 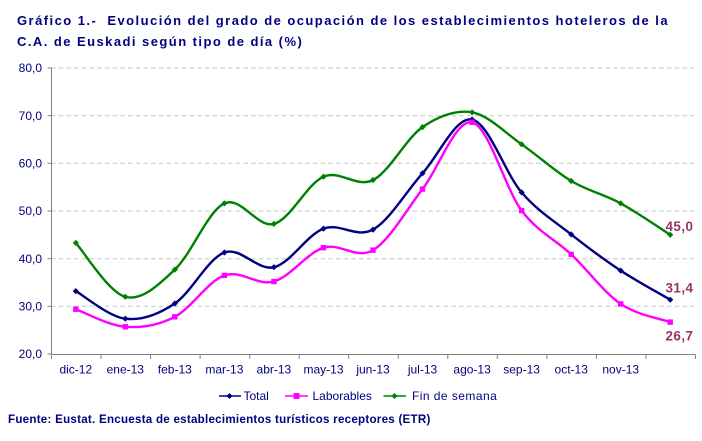 What do you see at coordinates (679, 226) in the screenshot?
I see `svg-text: 45,0` at bounding box center [679, 226].